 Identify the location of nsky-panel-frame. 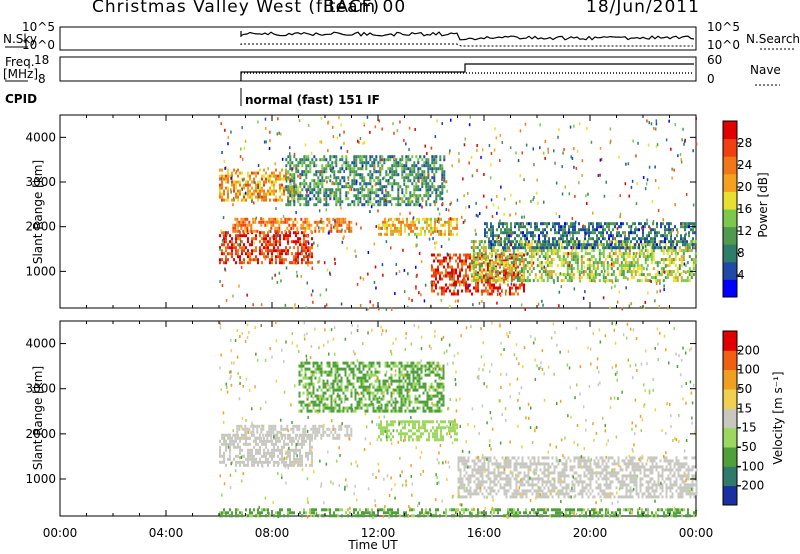
(378, 38).